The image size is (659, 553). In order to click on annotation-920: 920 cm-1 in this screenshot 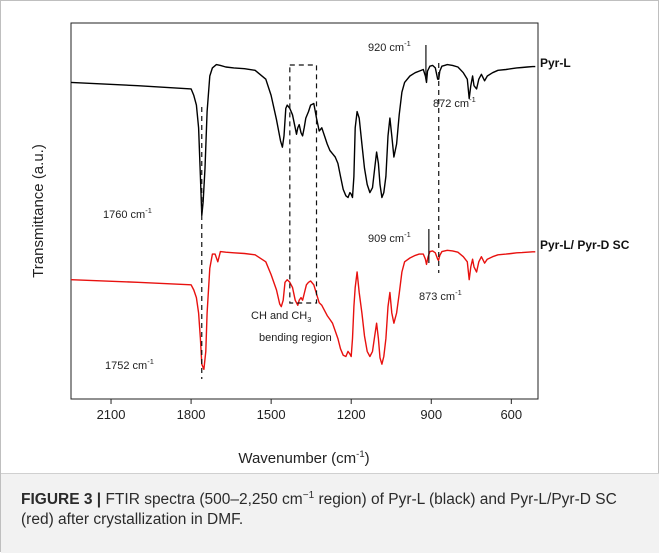, I will do `click(389, 46)`.